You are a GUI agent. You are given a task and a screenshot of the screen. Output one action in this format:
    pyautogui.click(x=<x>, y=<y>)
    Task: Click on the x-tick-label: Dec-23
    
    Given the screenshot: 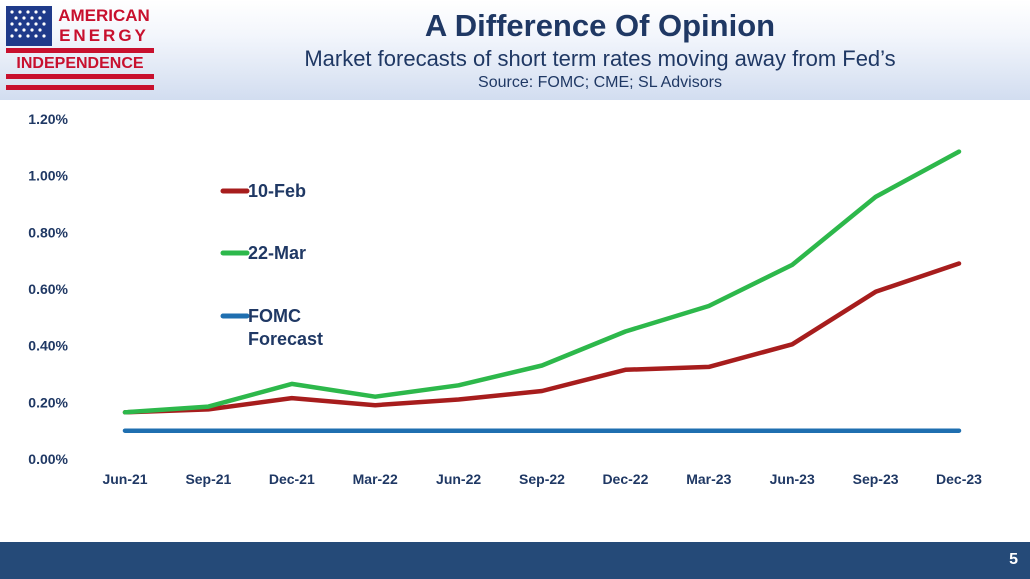 What is the action you would take?
    pyautogui.click(x=959, y=479)
    